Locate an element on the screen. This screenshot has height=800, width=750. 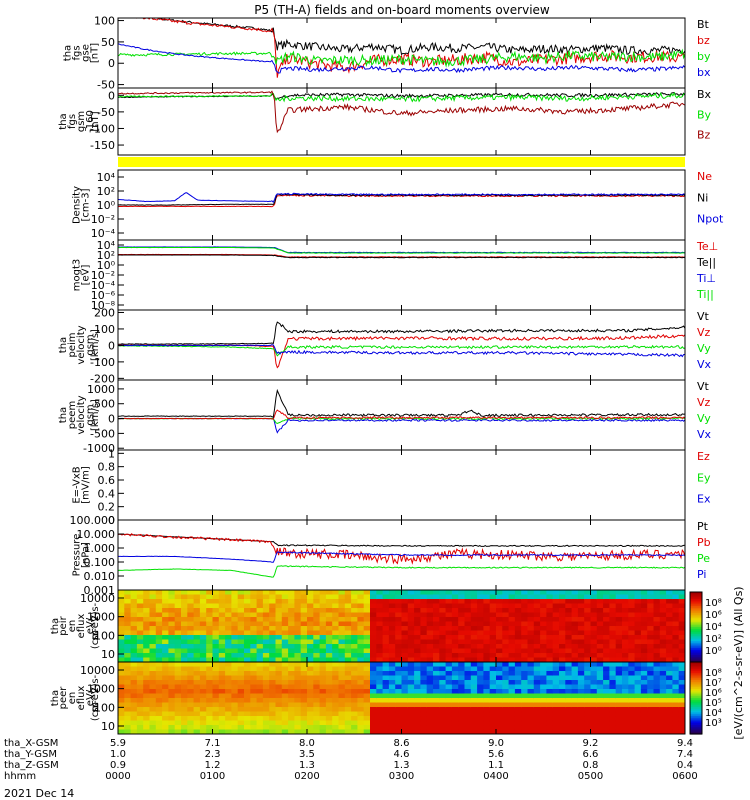
y-axis-label: mogt3 is located at coordinates (77, 275).